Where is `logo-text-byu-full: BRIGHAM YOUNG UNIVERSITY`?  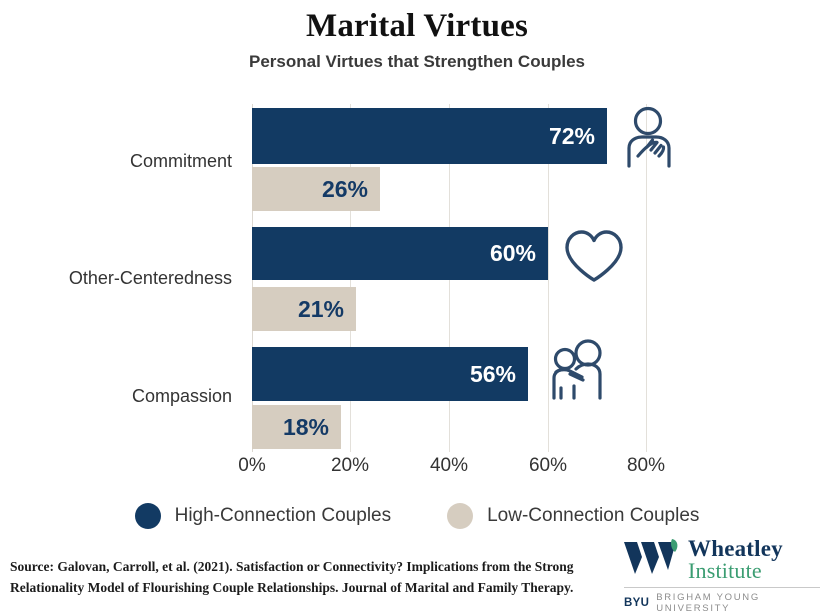
logo-text-byu-full: BRIGHAM YOUNG UNIVERSITY is located at coordinates (708, 603).